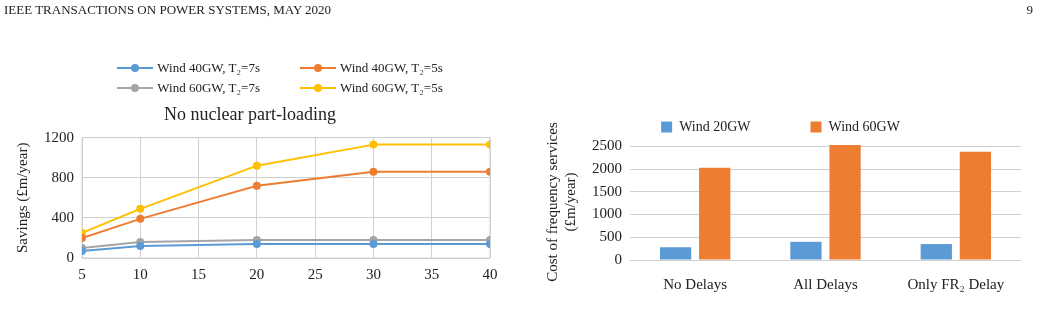  Describe the element at coordinates (22, 197) in the screenshot. I see `y-axis-title: Savings (£m/year)` at that location.